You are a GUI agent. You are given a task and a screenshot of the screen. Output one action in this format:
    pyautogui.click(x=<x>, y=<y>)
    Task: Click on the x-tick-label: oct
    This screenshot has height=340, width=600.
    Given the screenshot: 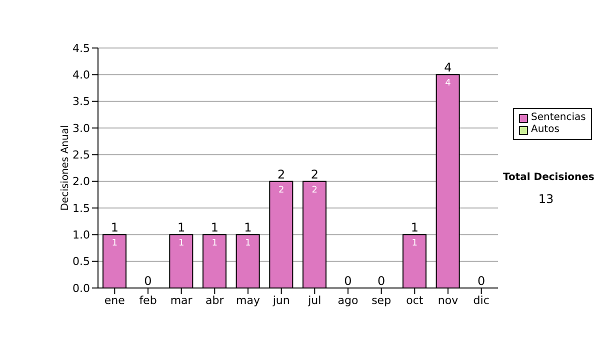 What is the action you would take?
    pyautogui.click(x=415, y=300)
    